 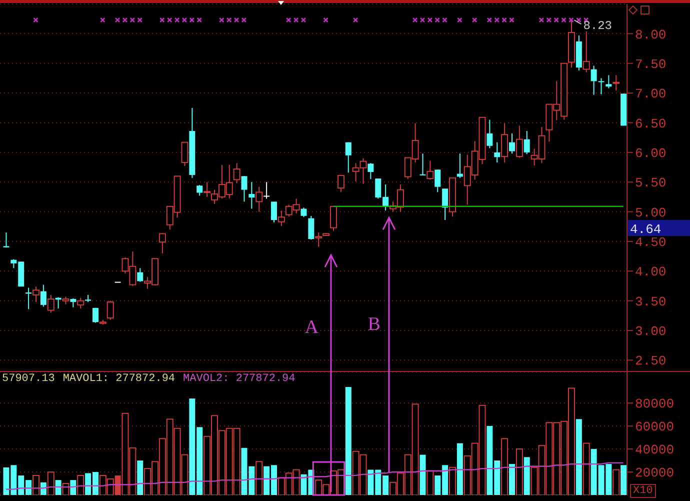 What do you see at coordinates (650, 64) in the screenshot?
I see `y-tick-label: 7.50` at bounding box center [650, 64].